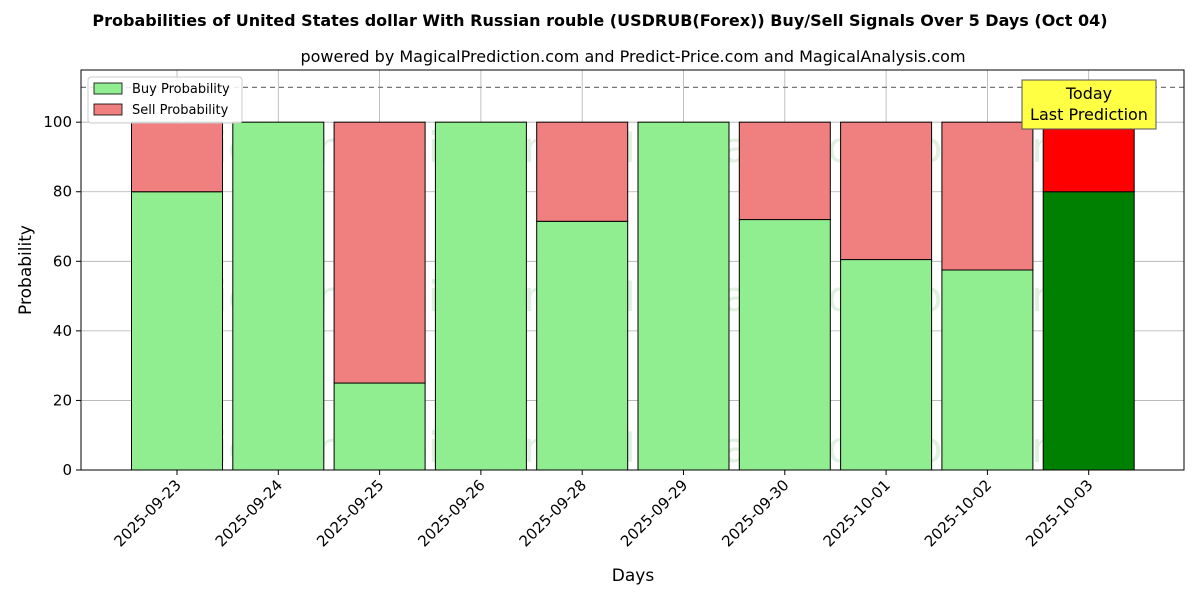  I want to click on y-tick-label: 60, so click(62, 261).